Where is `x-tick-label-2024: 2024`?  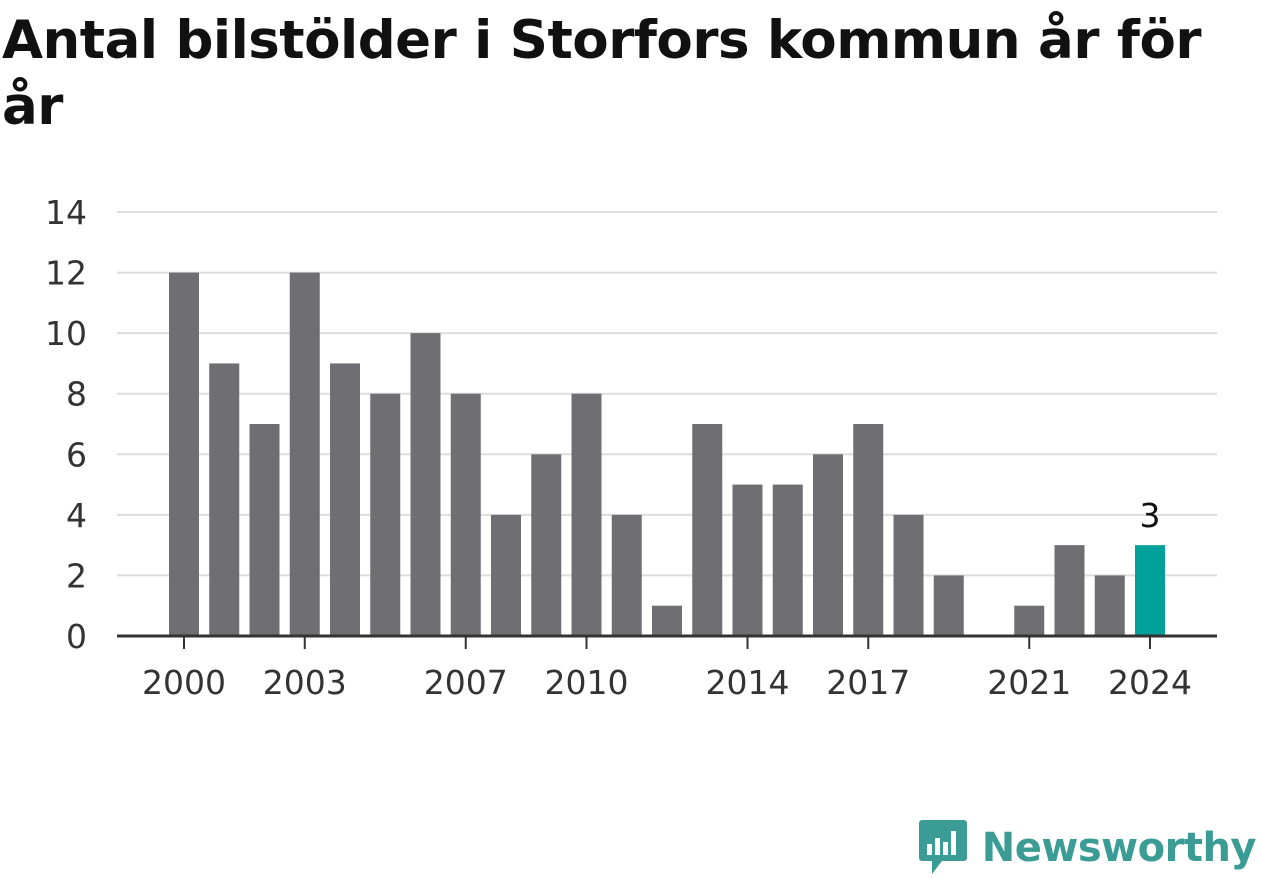 x-tick-label-2024: 2024 is located at coordinates (1150, 682).